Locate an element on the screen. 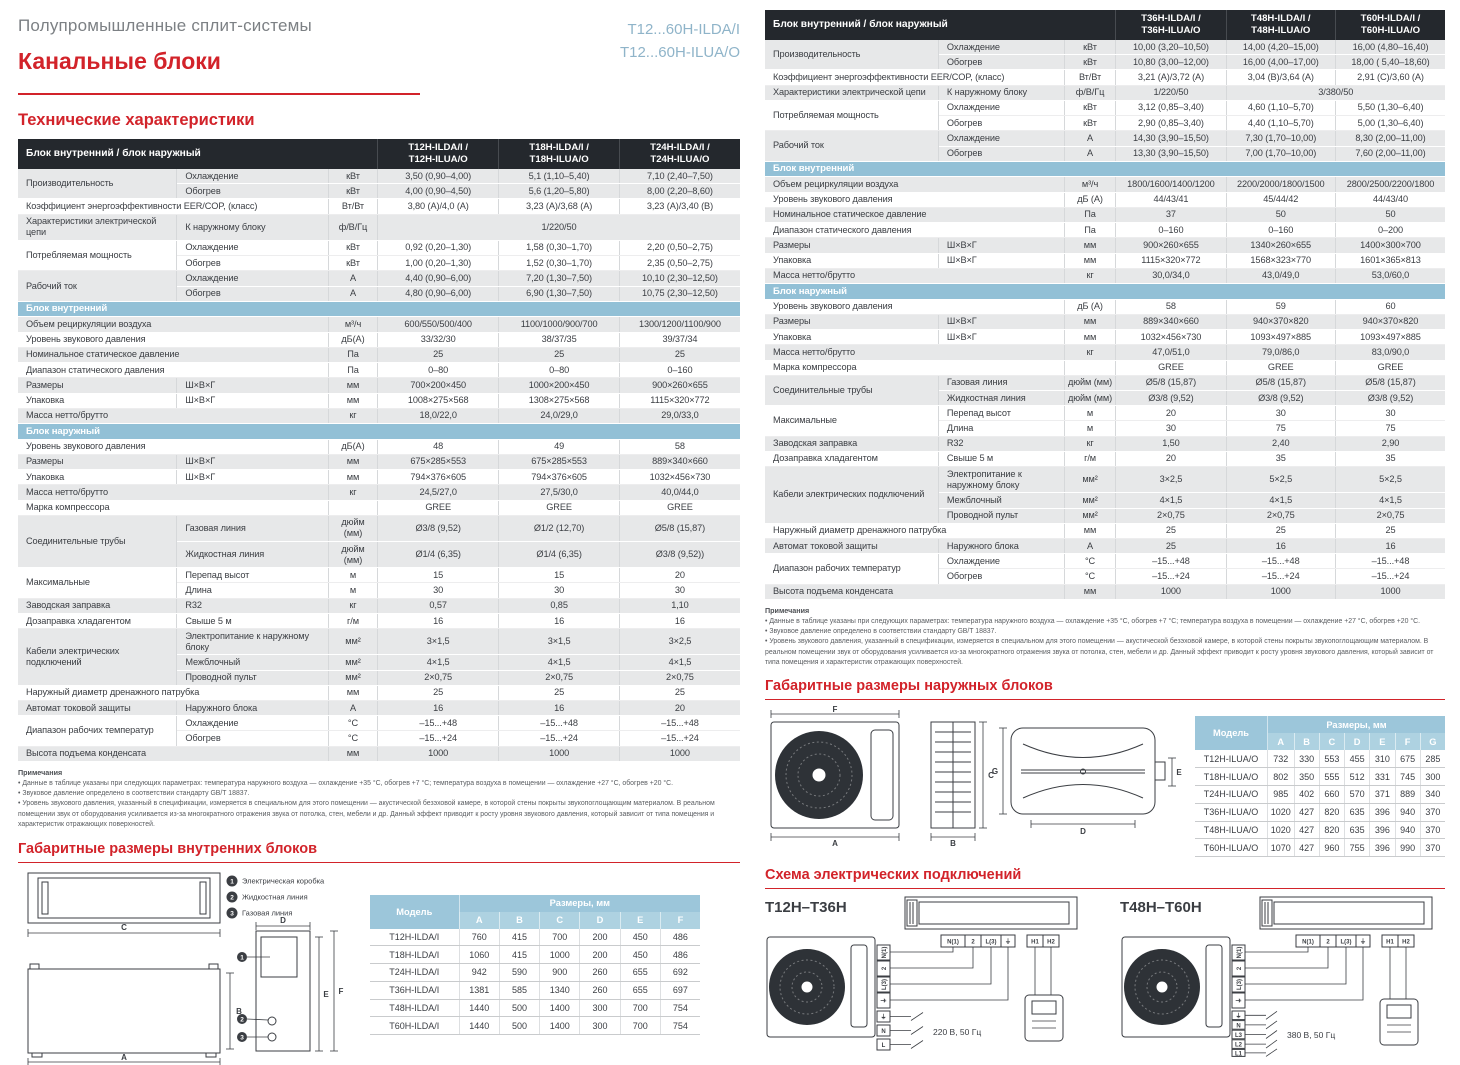  table-row: Блок наружный is located at coordinates (1105, 291).